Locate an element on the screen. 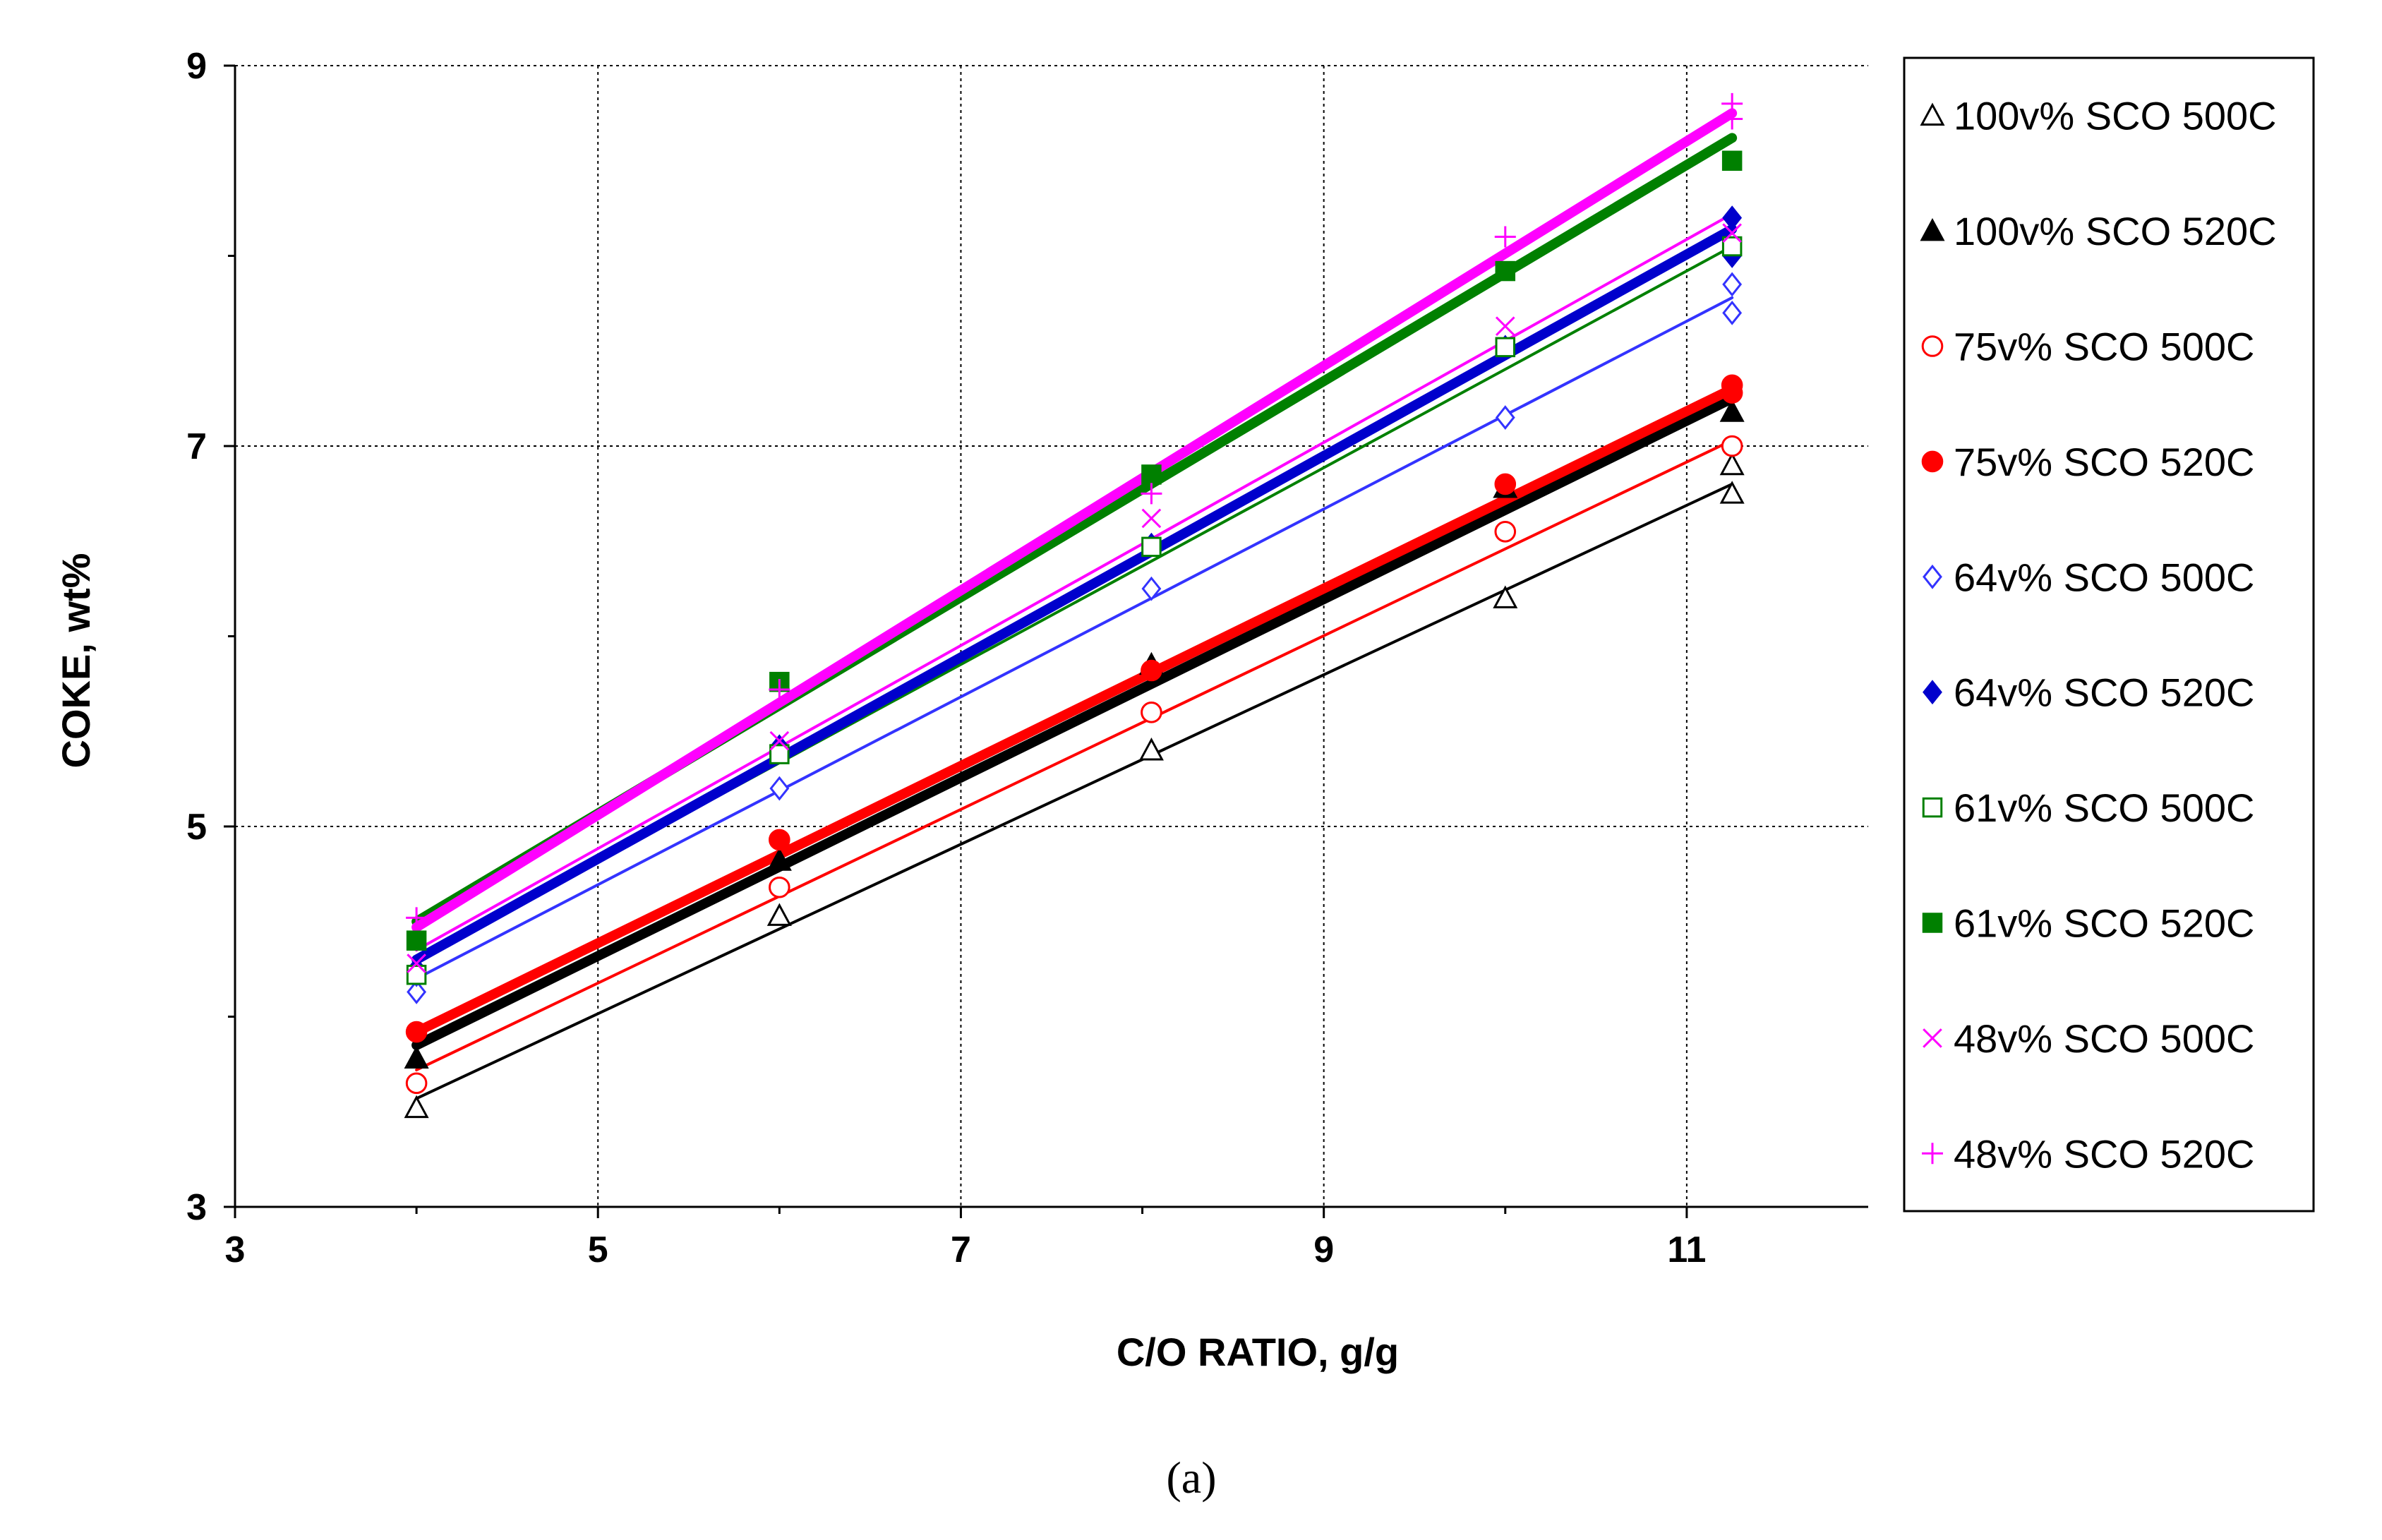 This screenshot has width=2382, height=1540. y-axis-title: COKE, wt% is located at coordinates (76, 661).